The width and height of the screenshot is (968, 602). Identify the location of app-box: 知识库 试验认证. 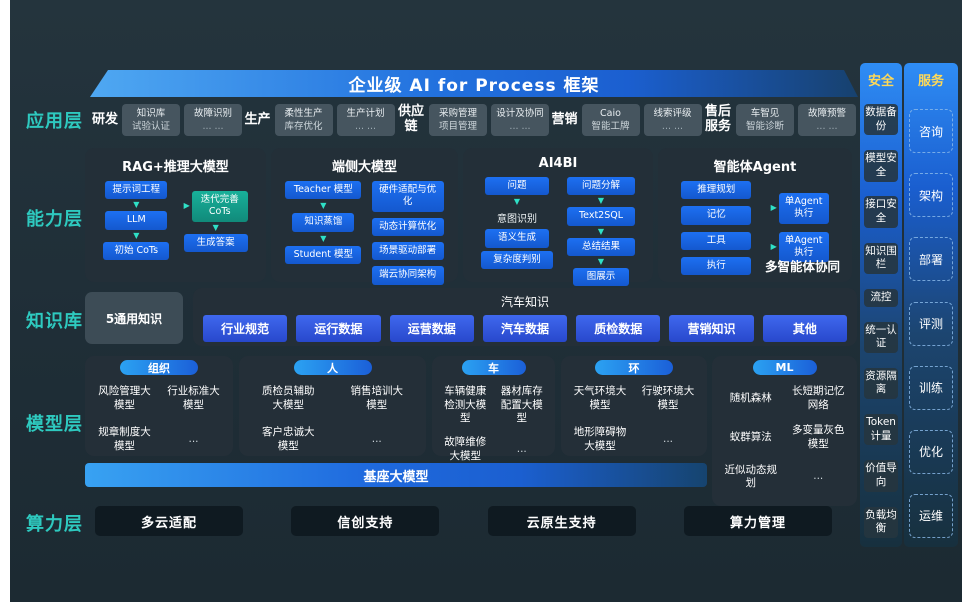
(151, 120).